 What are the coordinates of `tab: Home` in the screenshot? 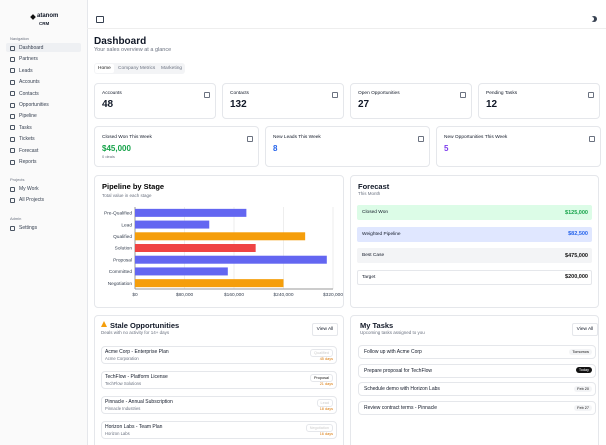 It's located at (104, 68).